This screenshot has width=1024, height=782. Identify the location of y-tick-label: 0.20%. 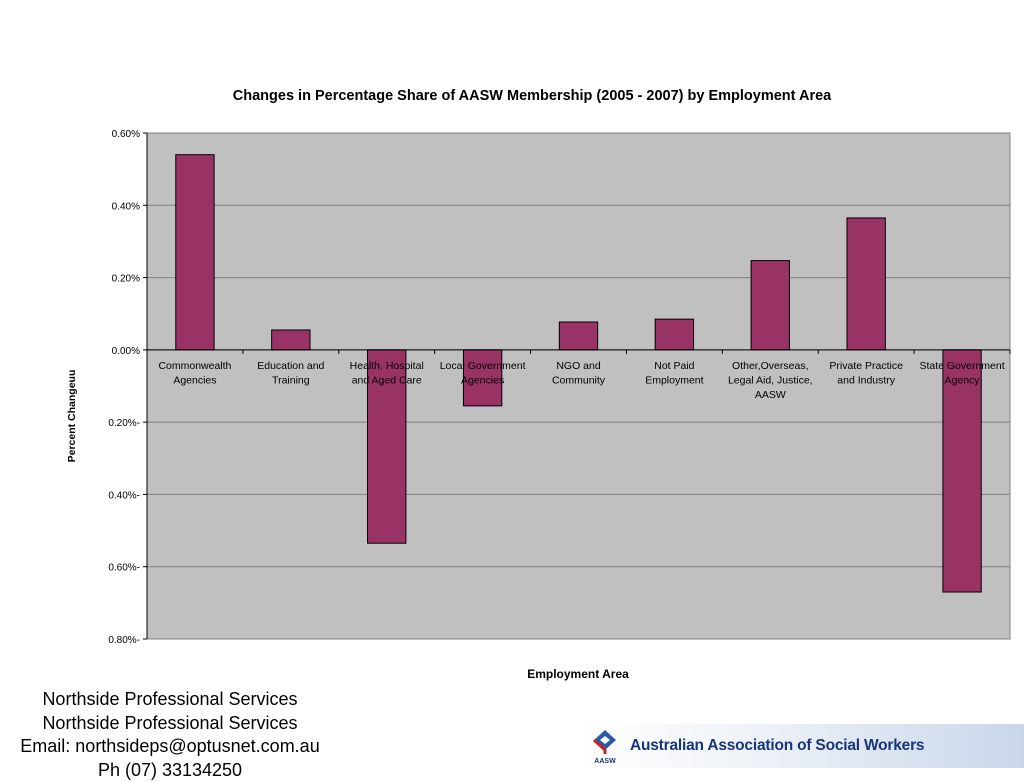
(126, 279).